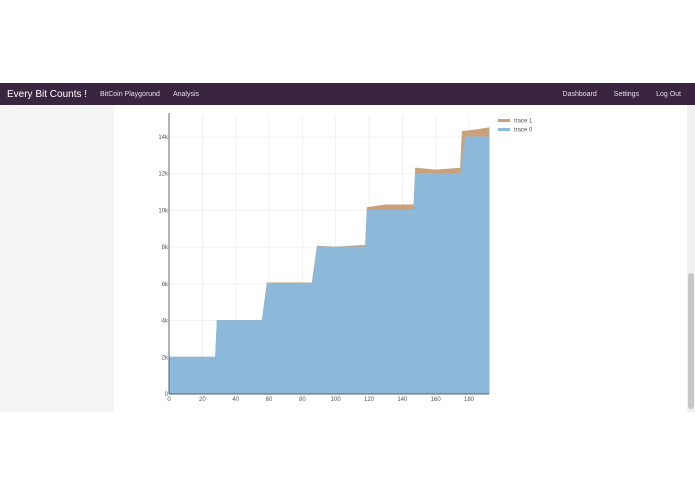 This screenshot has width=695, height=494. Describe the element at coordinates (302, 400) in the screenshot. I see `x-tick-label: 80` at that location.